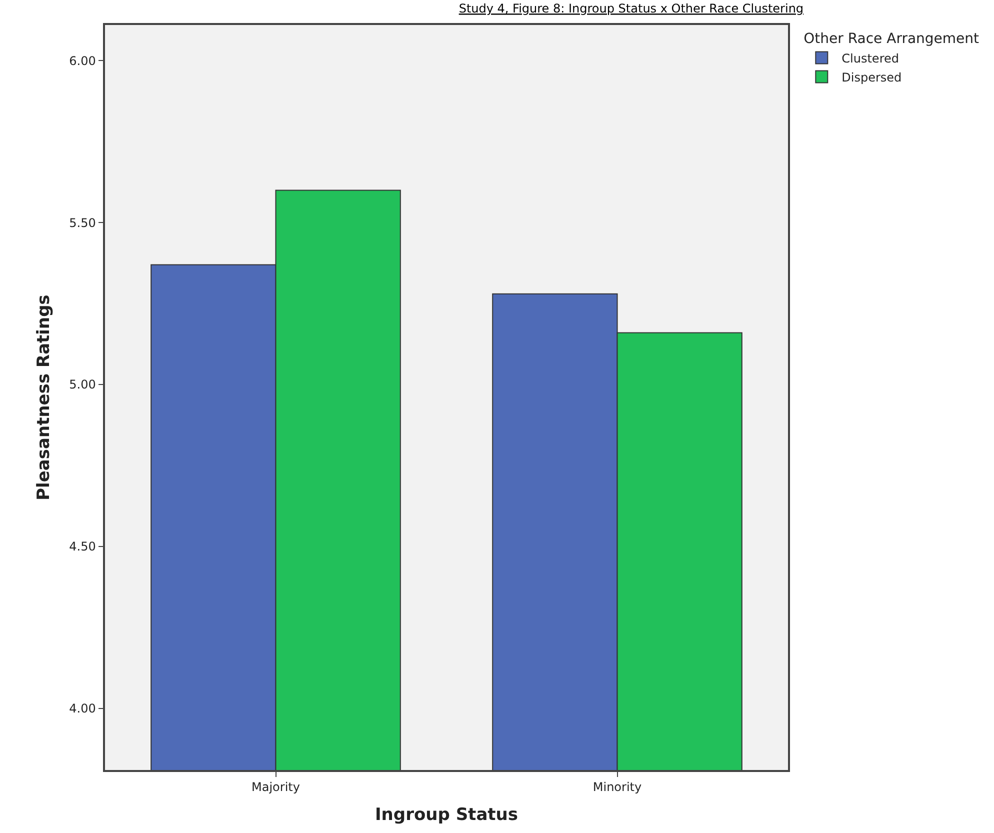  I want to click on legend-label: Dispersed, so click(872, 77).